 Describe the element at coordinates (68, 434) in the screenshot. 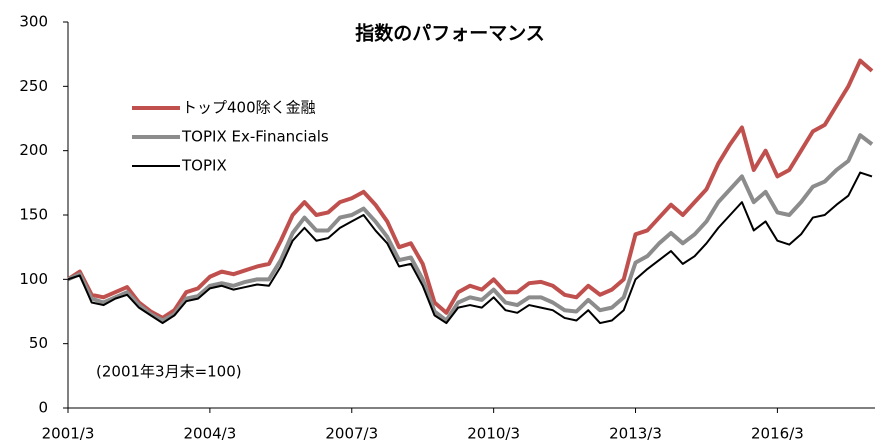

I see `x-tick-label: 2001/3` at that location.